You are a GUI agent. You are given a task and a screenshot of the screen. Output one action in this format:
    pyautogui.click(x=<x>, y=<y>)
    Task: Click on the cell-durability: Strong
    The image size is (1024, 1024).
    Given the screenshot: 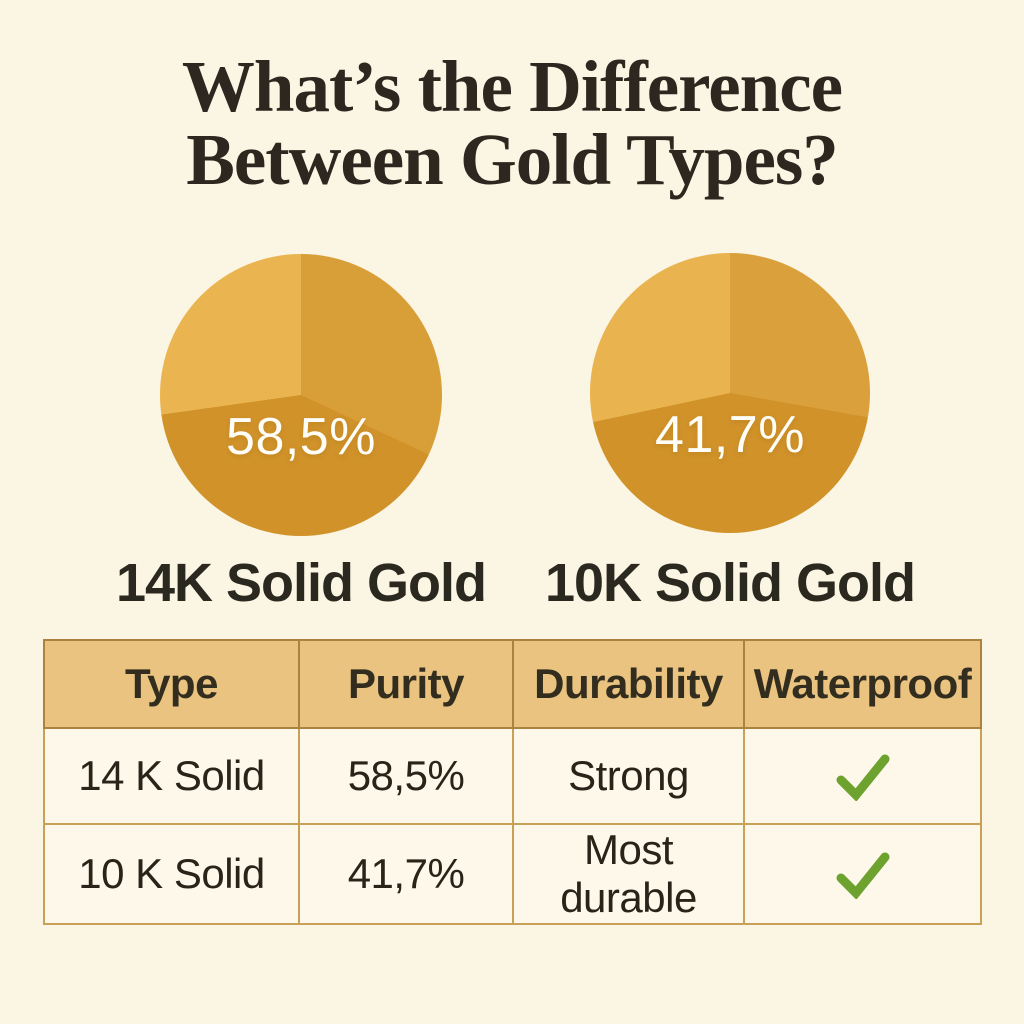 What is the action you would take?
    pyautogui.click(x=628, y=776)
    